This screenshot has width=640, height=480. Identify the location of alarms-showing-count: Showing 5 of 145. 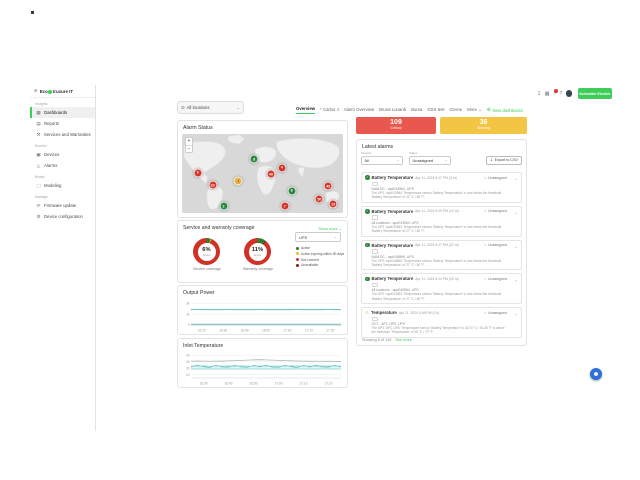
(377, 340).